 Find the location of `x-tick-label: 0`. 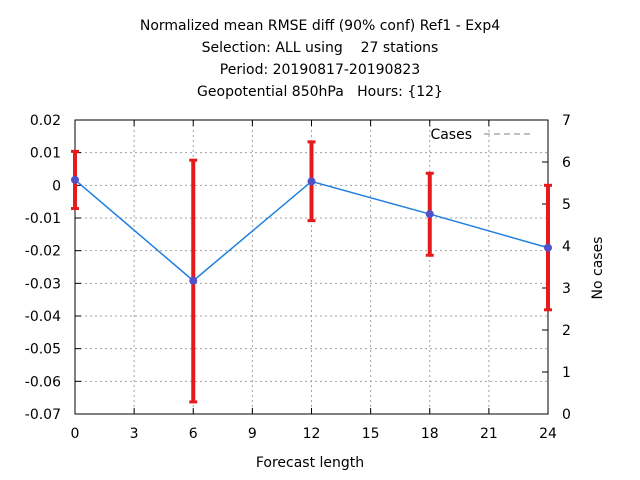

x-tick-label: 0 is located at coordinates (75, 434).